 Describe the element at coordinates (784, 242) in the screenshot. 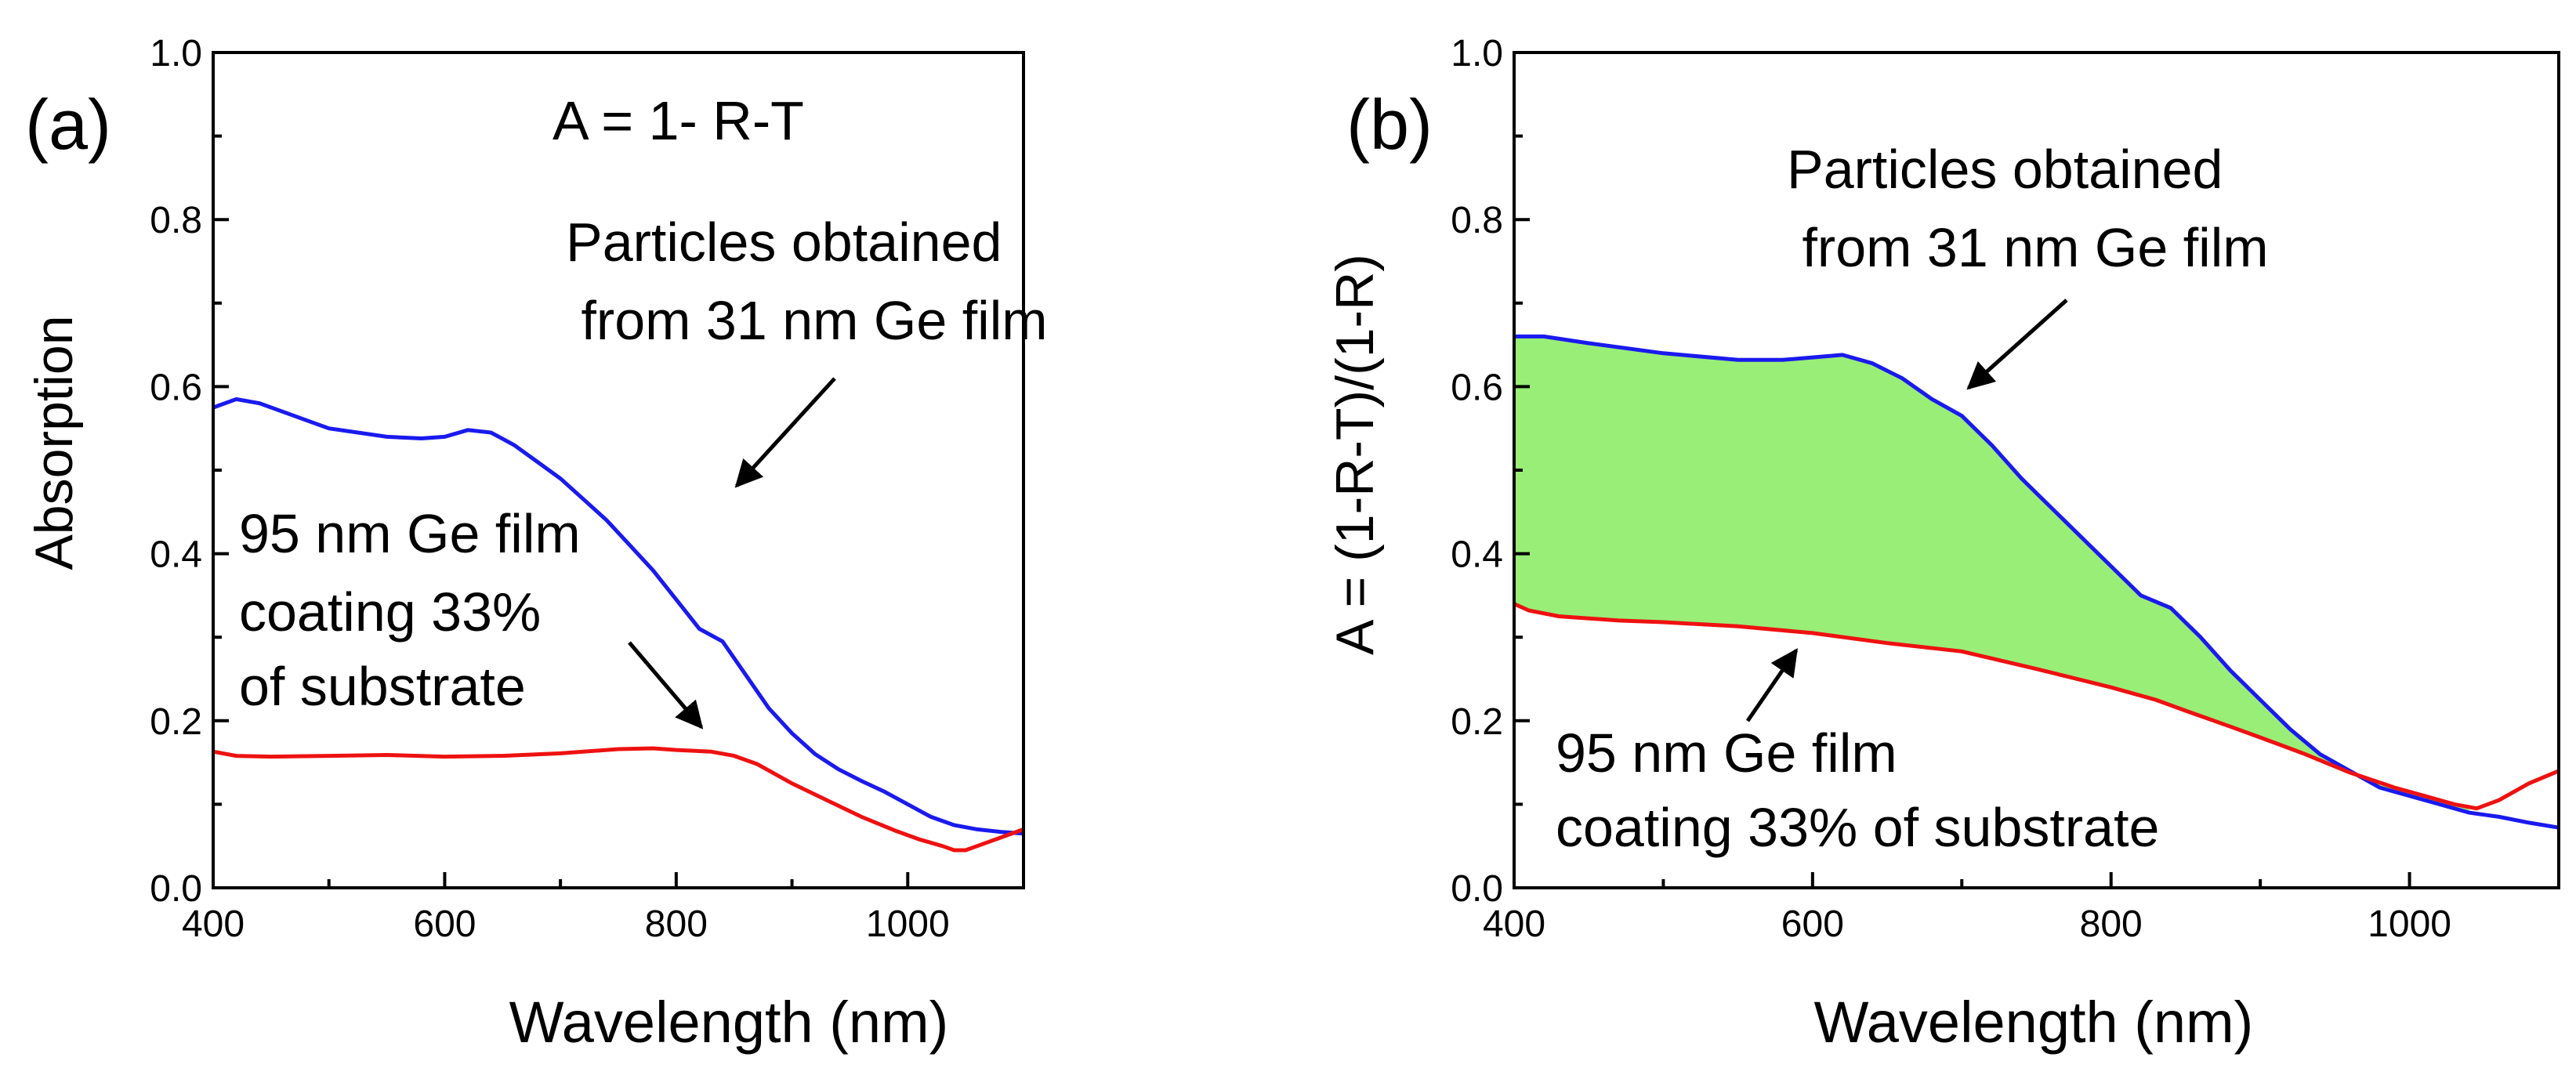

I see `annotation-particles-a-line1: Particles obtained` at that location.